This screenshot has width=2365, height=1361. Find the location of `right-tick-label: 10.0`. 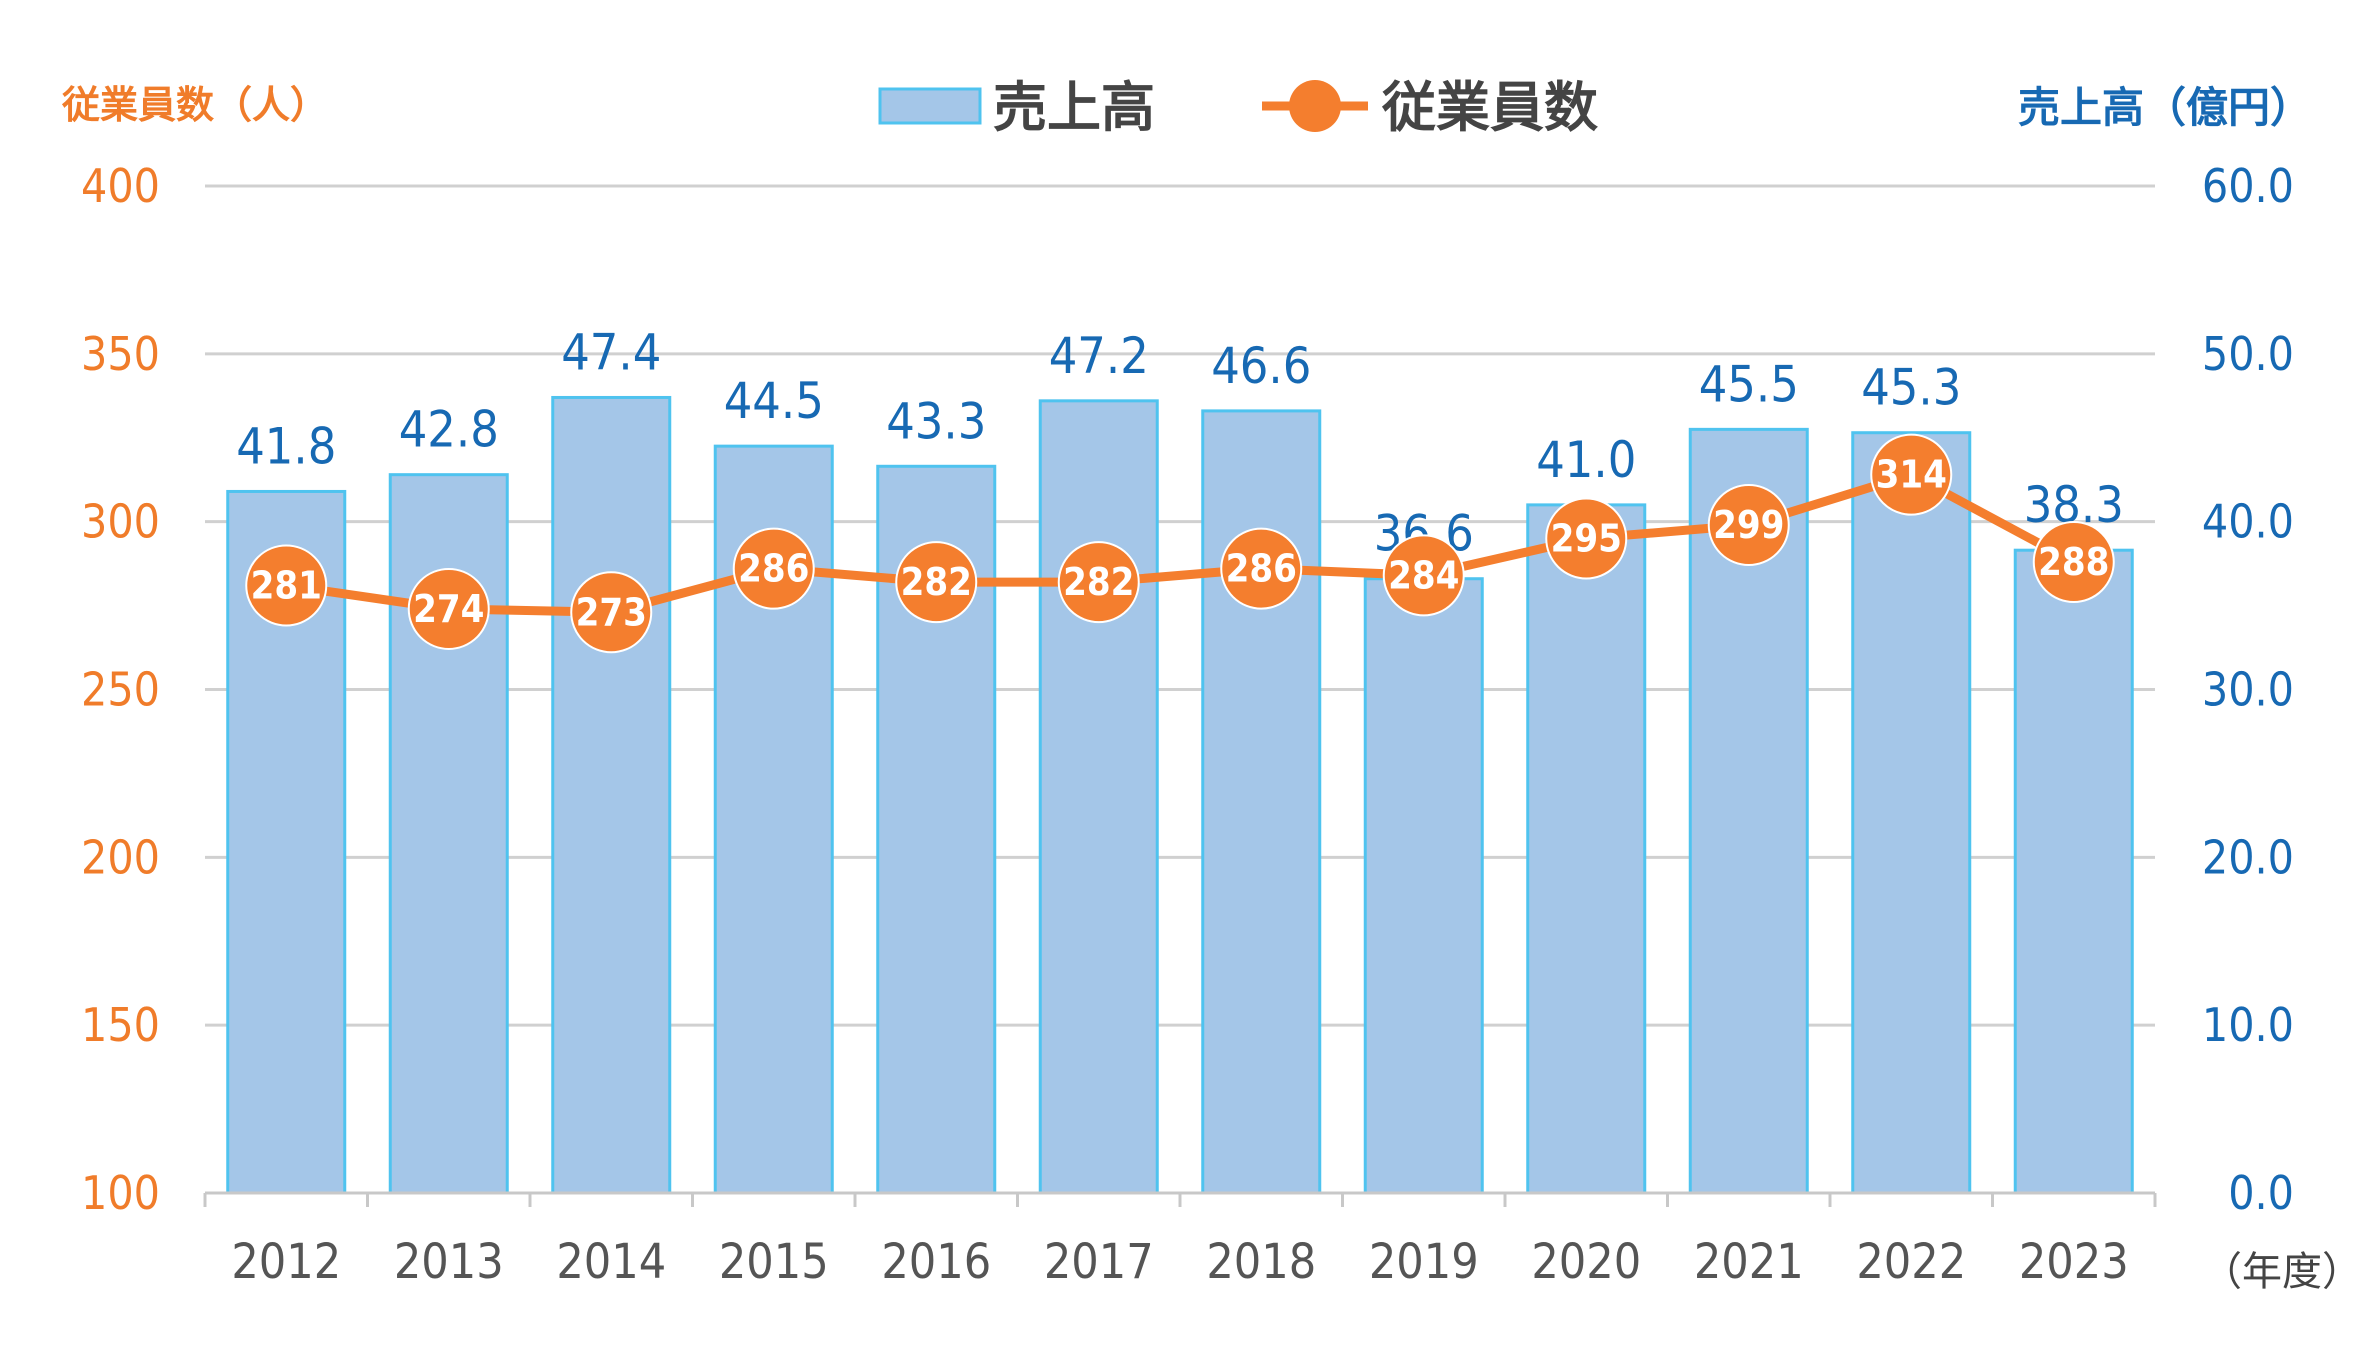

right-tick-label: 10.0 is located at coordinates (2248, 1025).